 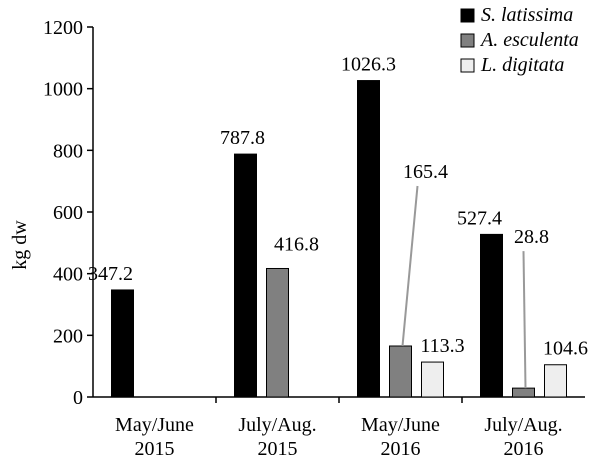 I want to click on legend: S. latissima A. esculenta L. digitata, so click(x=519, y=40).